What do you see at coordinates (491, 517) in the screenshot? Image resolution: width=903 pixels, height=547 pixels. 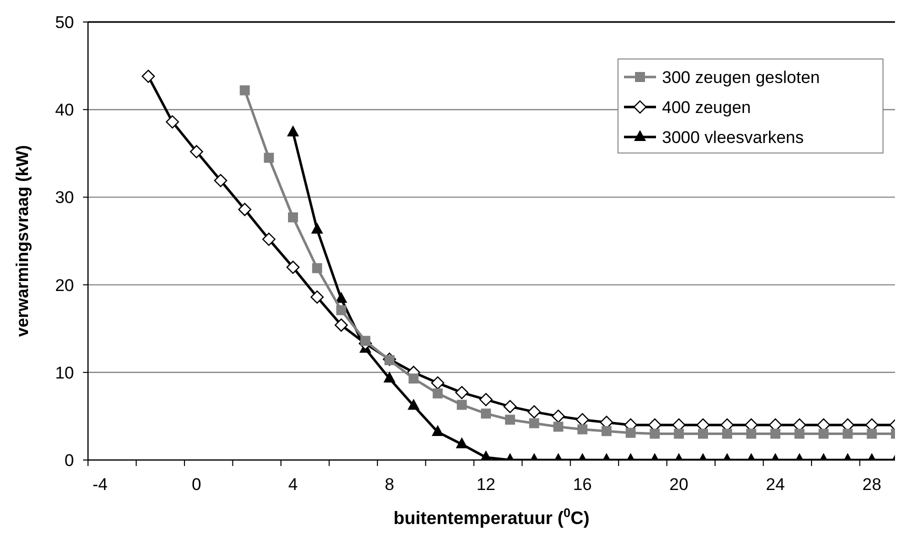 I see `x-axis-title: buitentemperatuur ($^{0}$C)` at bounding box center [491, 517].